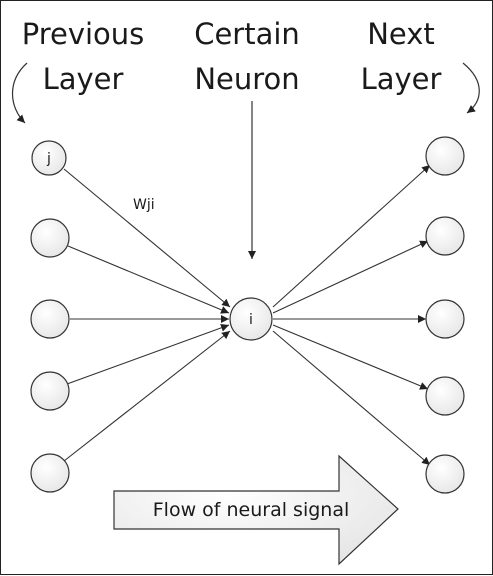  Describe the element at coordinates (247, 34) in the screenshot. I see `header-certain-line1: Certain` at that location.